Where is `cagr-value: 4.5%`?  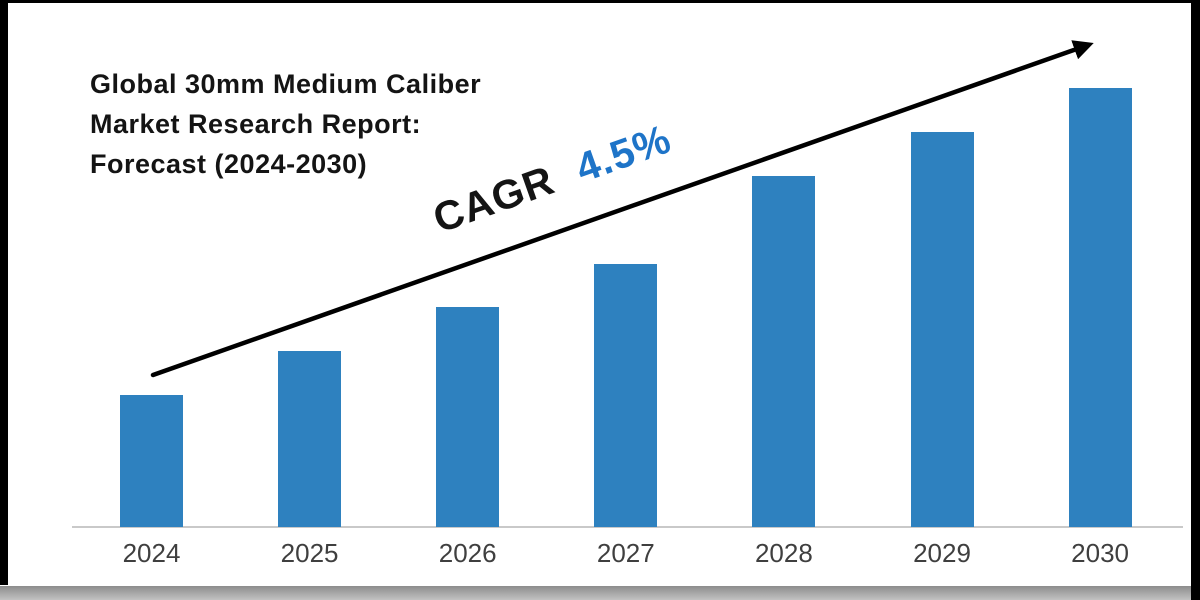
cagr-value: 4.5% is located at coordinates (623, 153).